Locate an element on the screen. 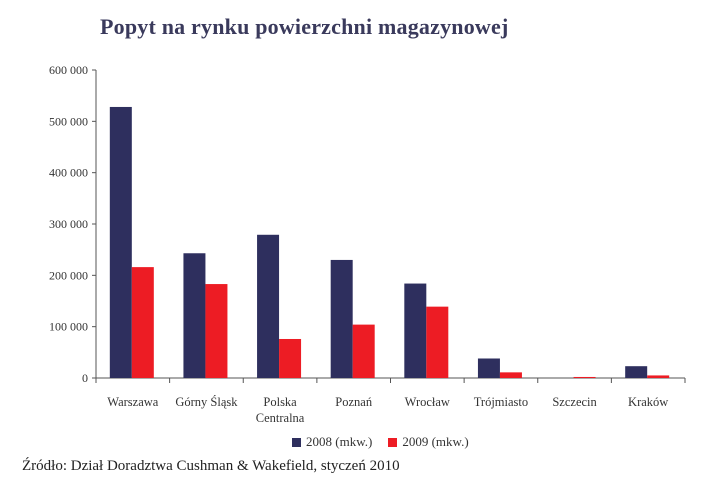  x-category-label: Szczecin is located at coordinates (574, 402).